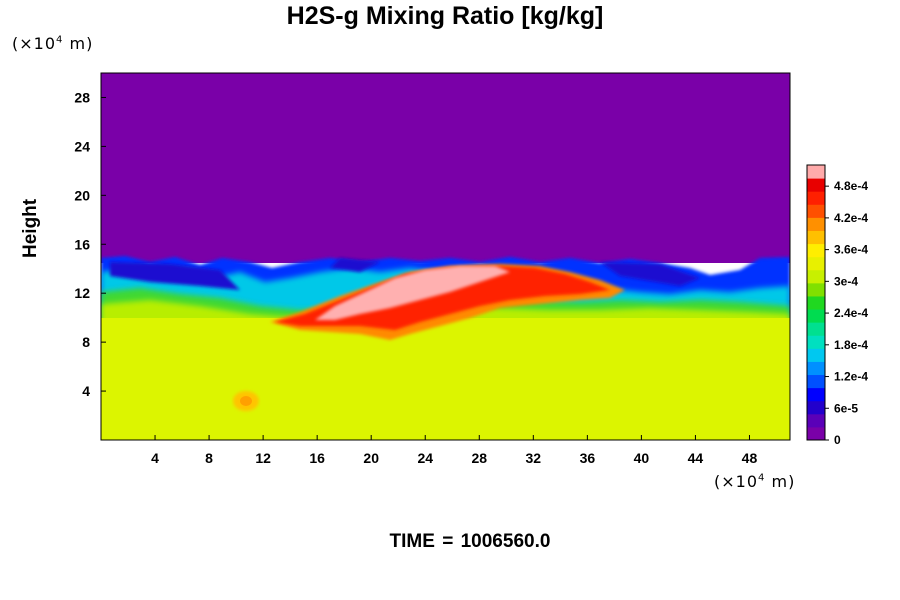  I want to click on colorbar-frame, so click(816, 302).